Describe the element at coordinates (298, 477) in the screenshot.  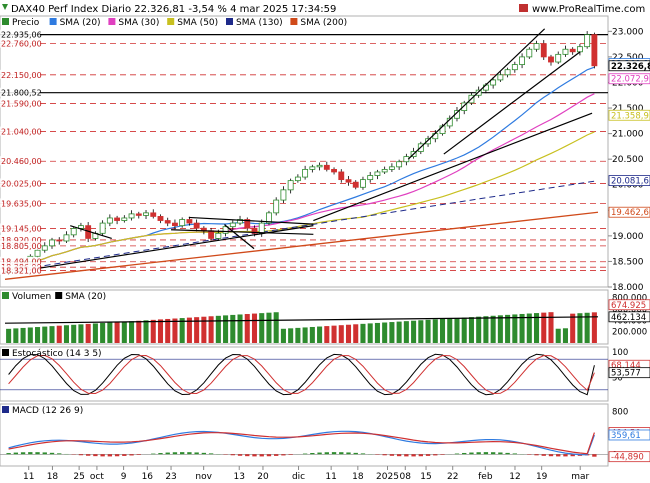
I see `x-tick-label: dic` at that location.